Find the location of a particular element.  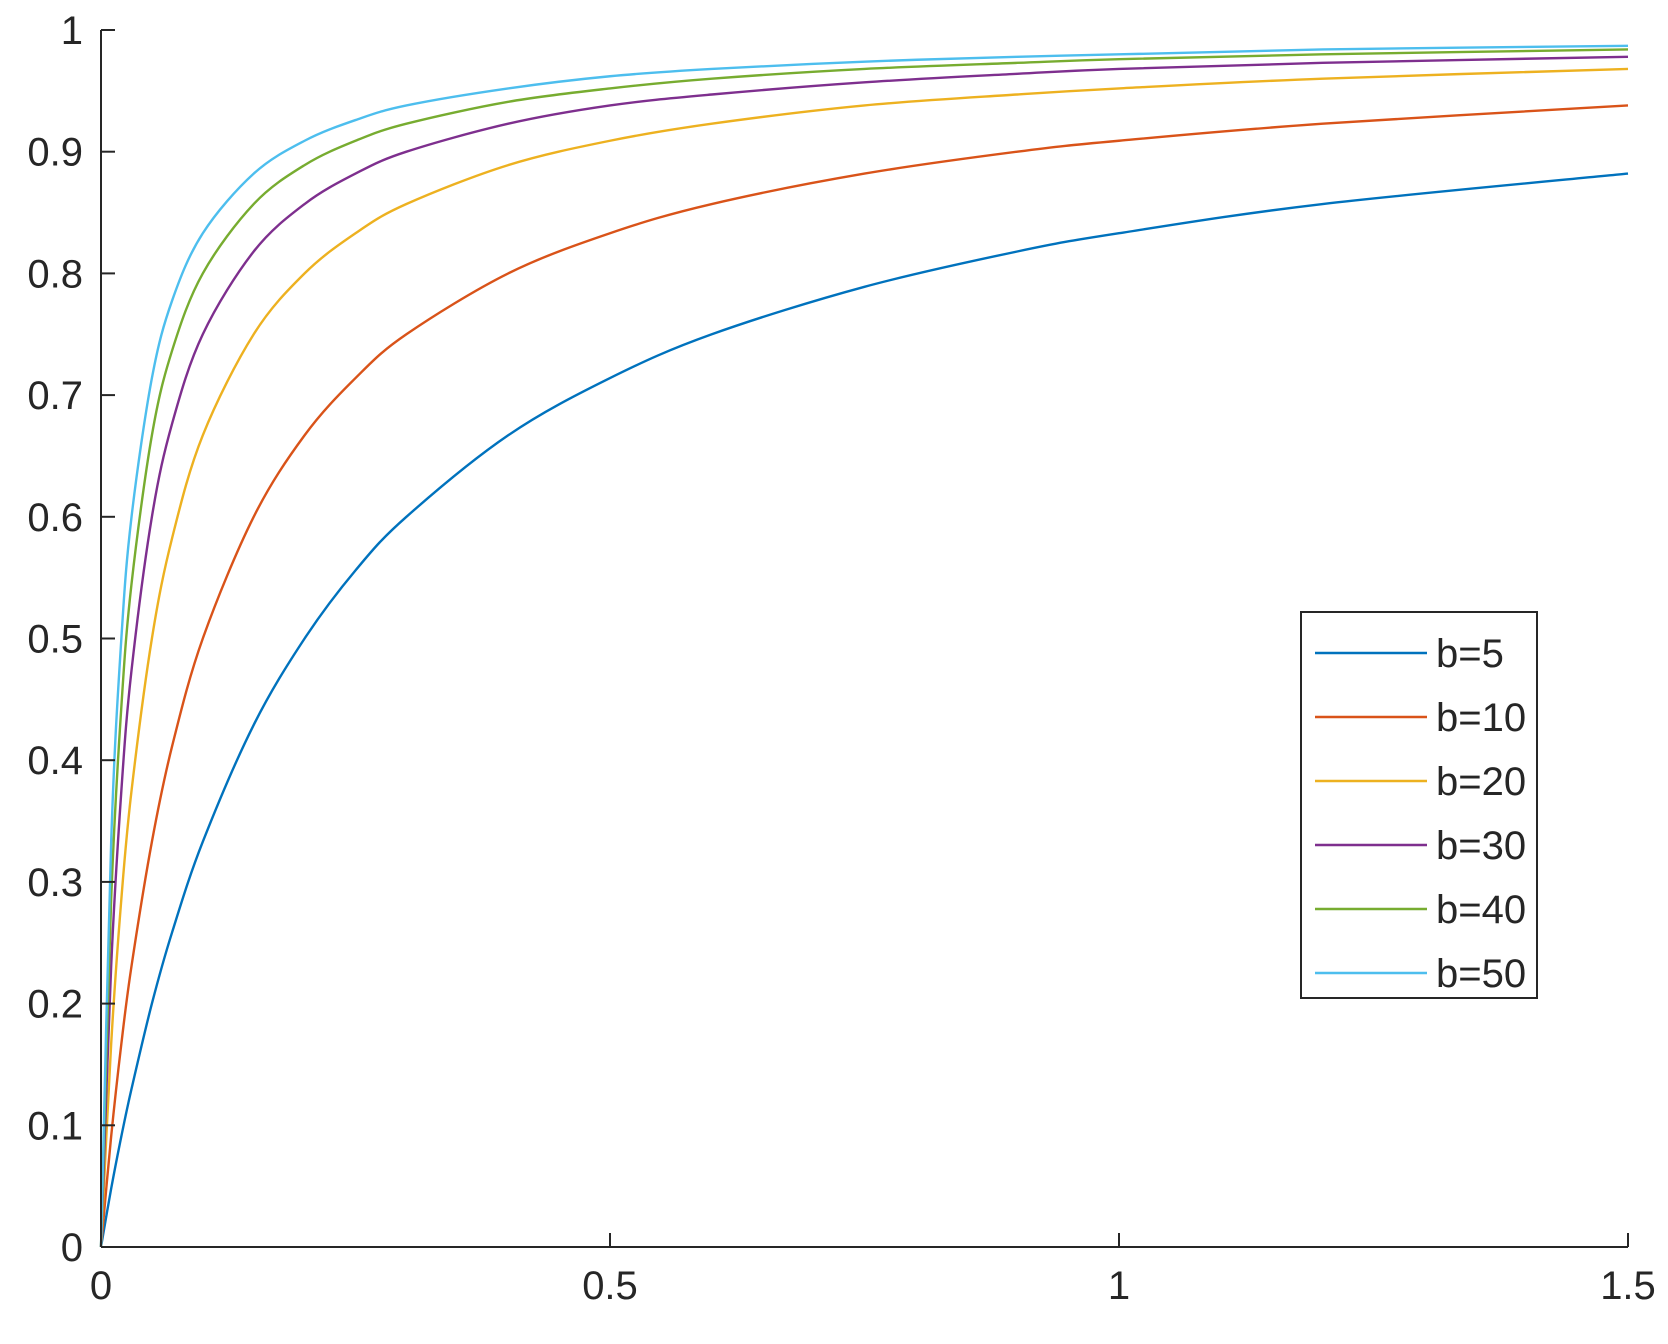

legend-label: b=30 is located at coordinates (1481, 846).